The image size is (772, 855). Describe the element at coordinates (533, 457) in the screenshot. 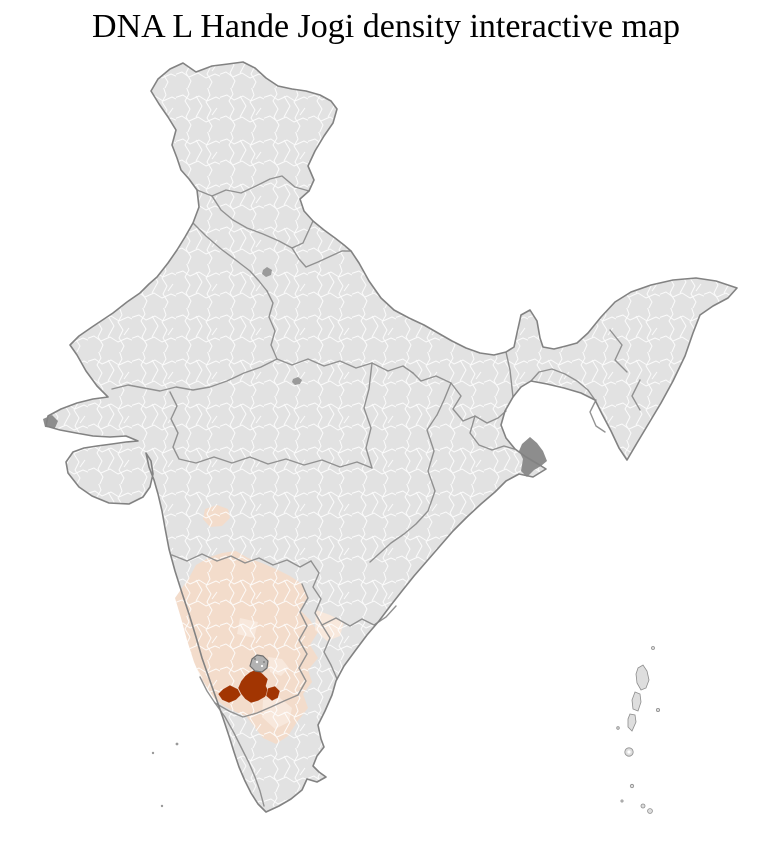

I see `delta-shade` at that location.